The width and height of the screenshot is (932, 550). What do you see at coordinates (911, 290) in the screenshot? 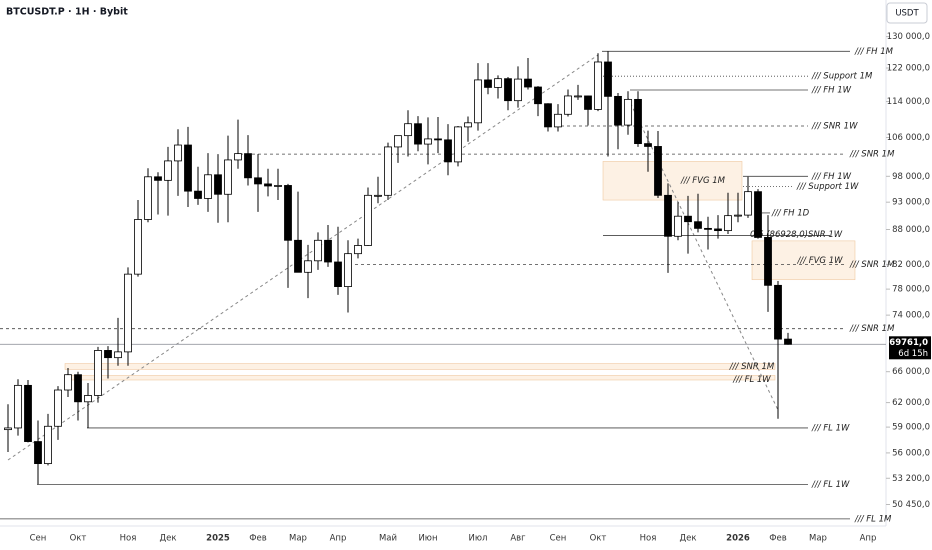
I see `y-tick-label: 78 000,0` at bounding box center [911, 290].